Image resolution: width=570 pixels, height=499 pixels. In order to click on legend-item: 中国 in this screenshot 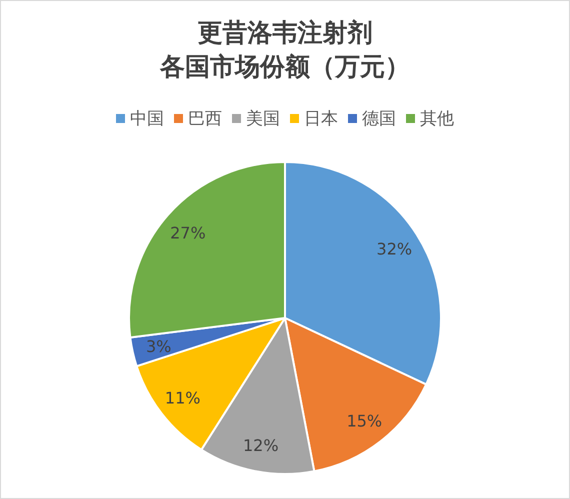, I will do `click(140, 119)`.